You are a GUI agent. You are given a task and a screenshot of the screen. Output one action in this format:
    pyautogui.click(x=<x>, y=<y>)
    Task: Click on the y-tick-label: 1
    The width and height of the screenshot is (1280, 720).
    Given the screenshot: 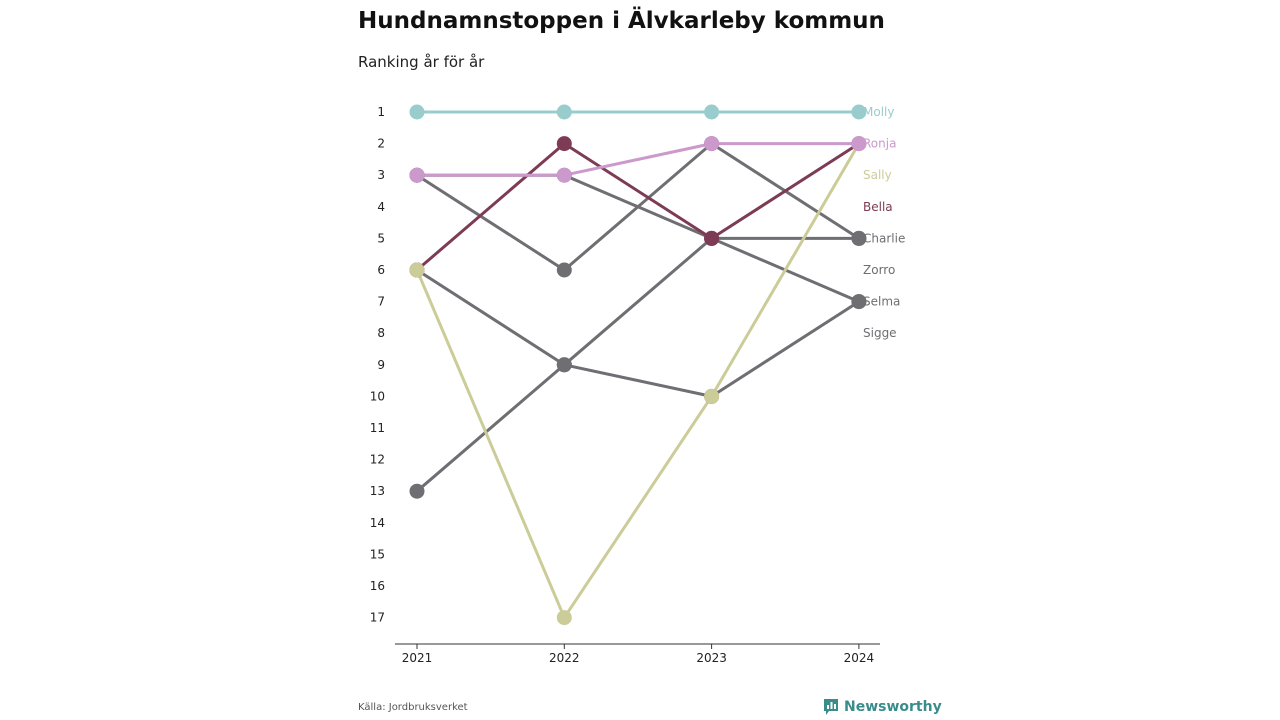 What is the action you would take?
    pyautogui.click(x=381, y=112)
    